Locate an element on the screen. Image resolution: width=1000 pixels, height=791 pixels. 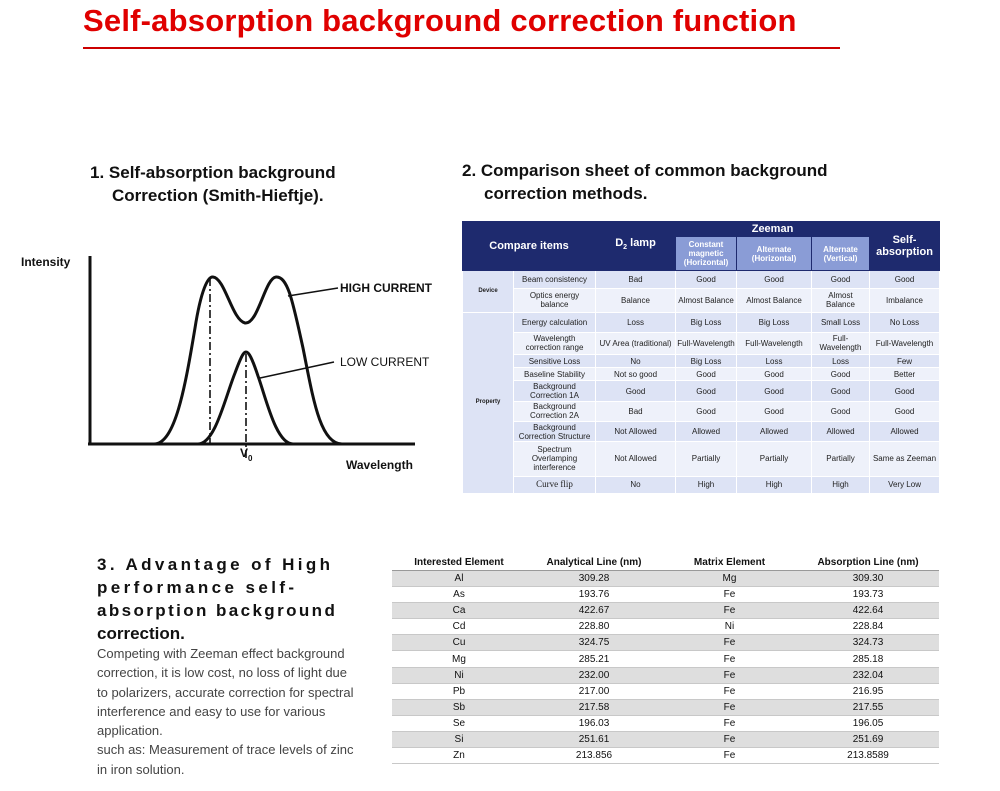
section3-heading-line1: 3. Advantage of High is located at coordinates (215, 564).